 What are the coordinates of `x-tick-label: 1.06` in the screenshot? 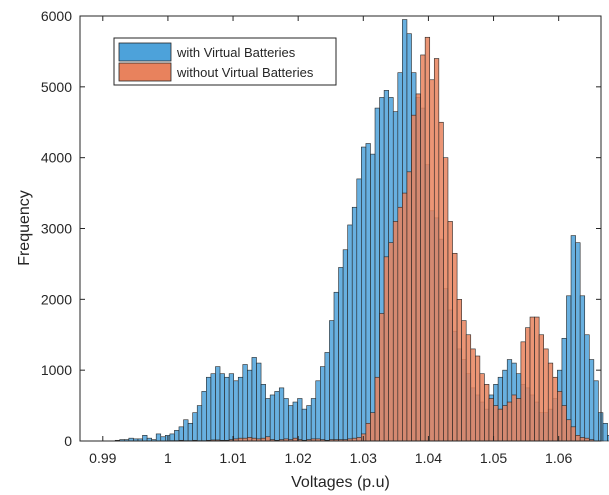 It's located at (558, 458).